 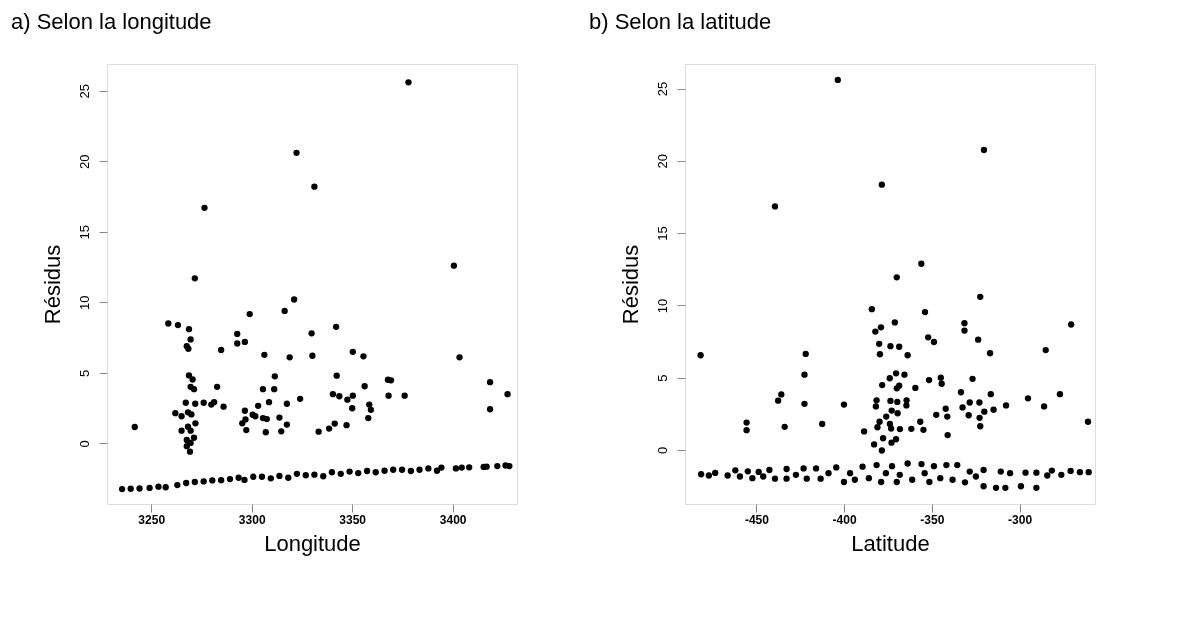 I want to click on x-axis-title: Longitude, so click(x=312, y=543).